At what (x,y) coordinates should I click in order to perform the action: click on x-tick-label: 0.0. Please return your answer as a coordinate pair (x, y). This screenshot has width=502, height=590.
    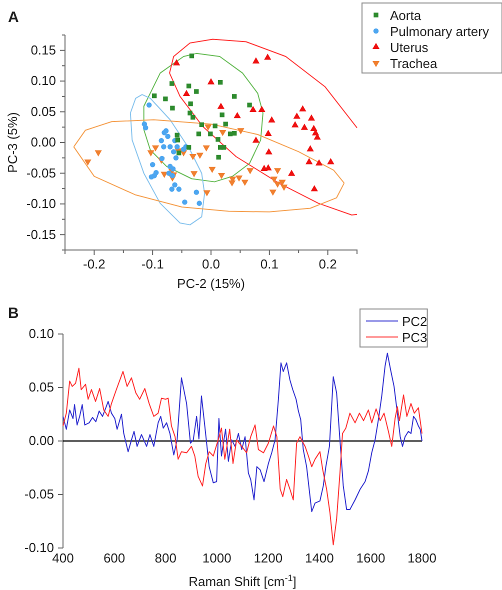
    Looking at the image, I should click on (211, 264).